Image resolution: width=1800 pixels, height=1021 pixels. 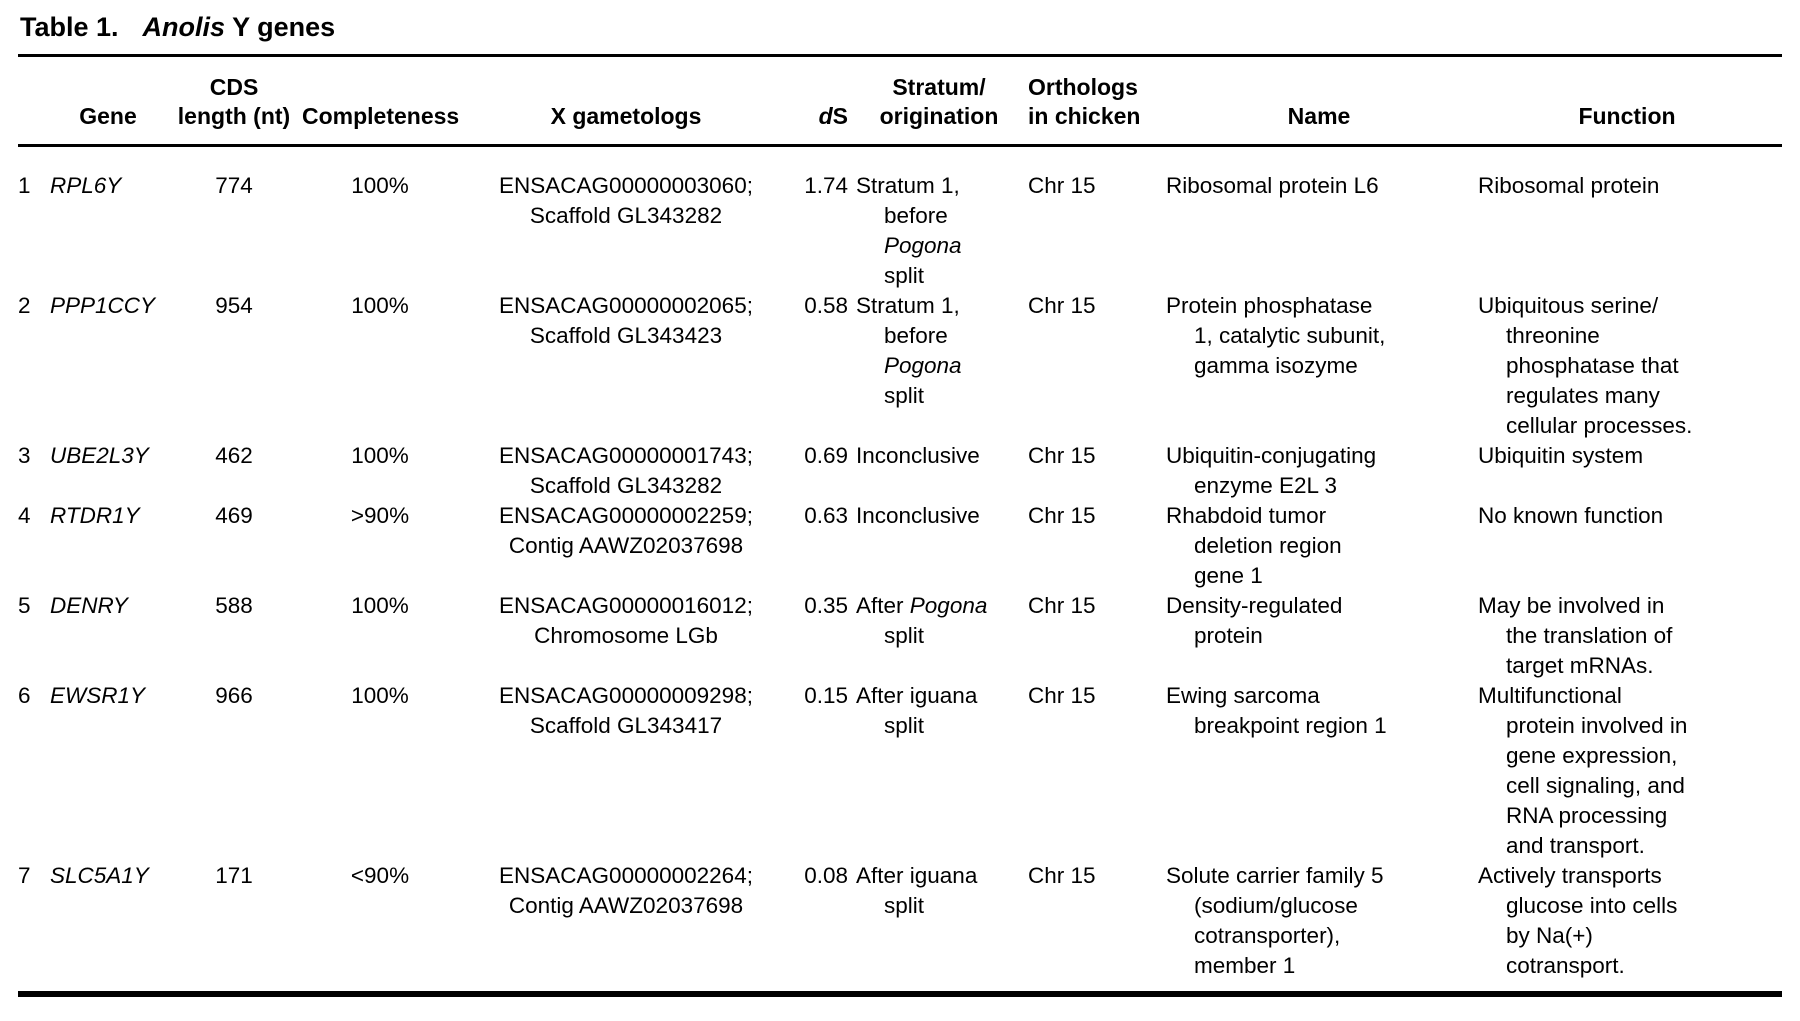 I want to click on header-ds-d: d, so click(x=825, y=116).